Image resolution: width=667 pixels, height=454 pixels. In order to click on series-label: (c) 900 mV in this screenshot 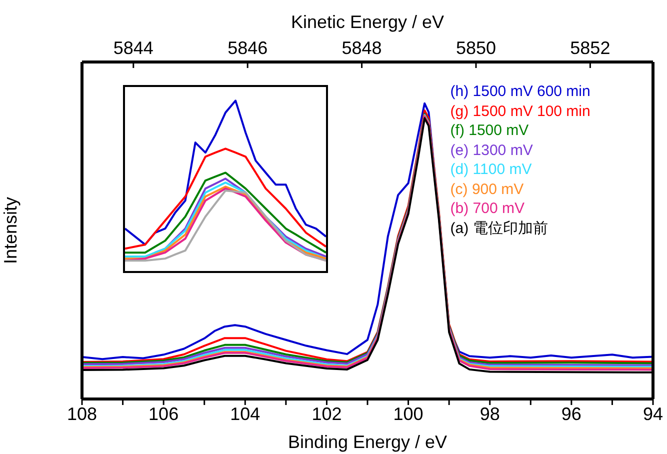, I will do `click(487, 189)`.